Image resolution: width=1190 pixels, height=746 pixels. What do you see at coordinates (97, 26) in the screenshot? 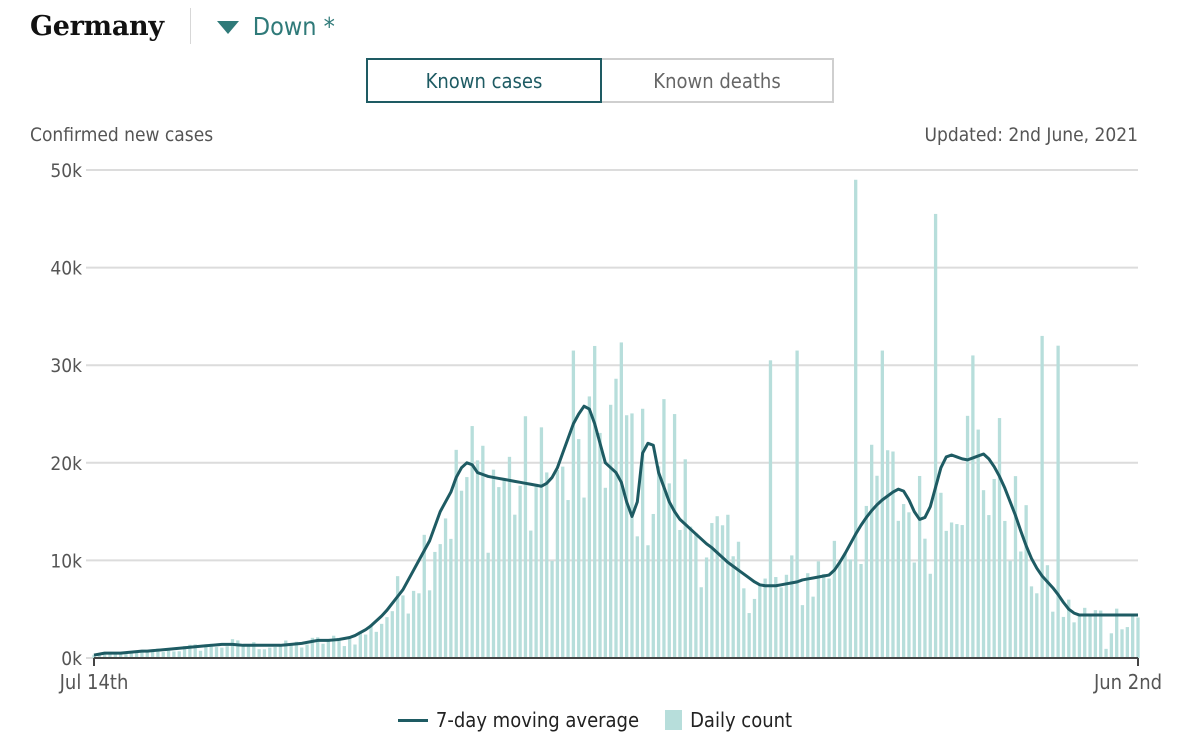
I see `country-title: Germany` at bounding box center [97, 26].